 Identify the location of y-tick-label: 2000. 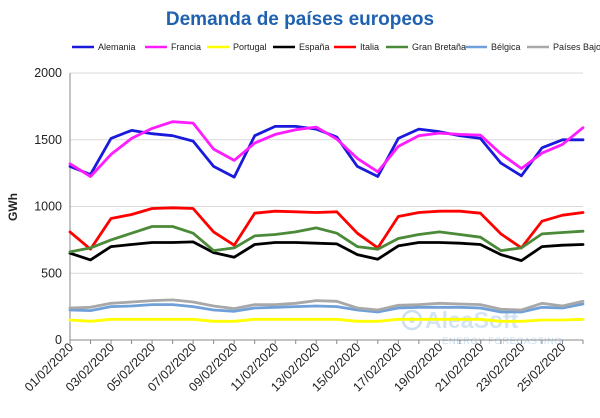
(48, 73).